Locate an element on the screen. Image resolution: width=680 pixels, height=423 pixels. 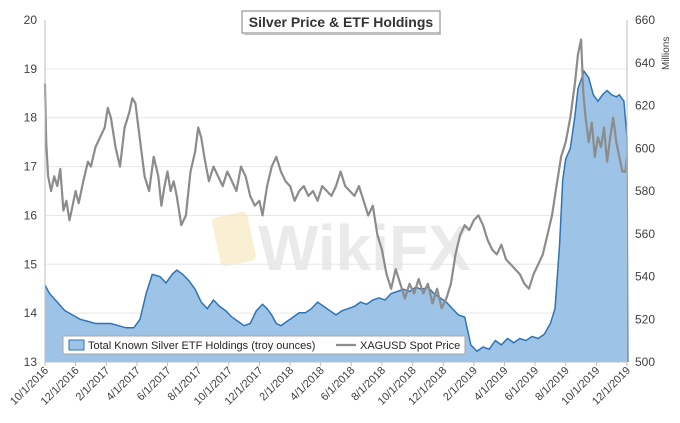
left-axis-tick-label: 17 is located at coordinates (31, 167).